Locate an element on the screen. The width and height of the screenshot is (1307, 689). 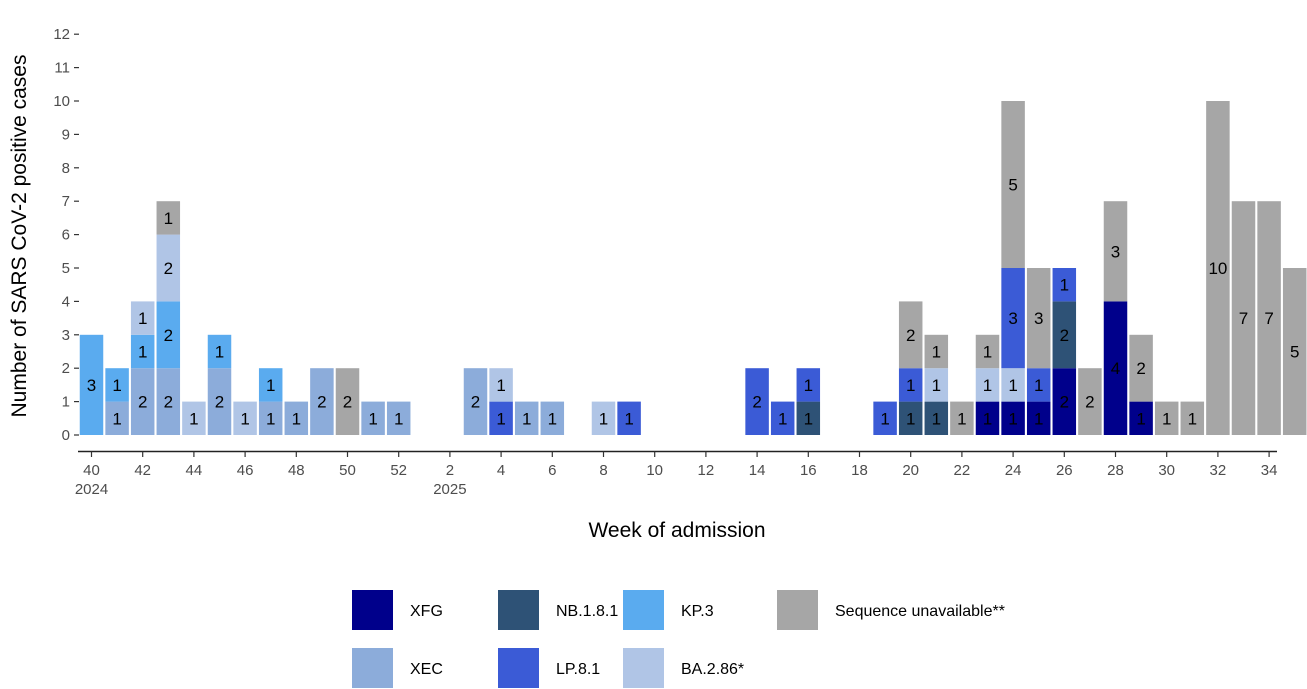
legend-label-unavail: Sequence unavailable** is located at coordinates (920, 611).